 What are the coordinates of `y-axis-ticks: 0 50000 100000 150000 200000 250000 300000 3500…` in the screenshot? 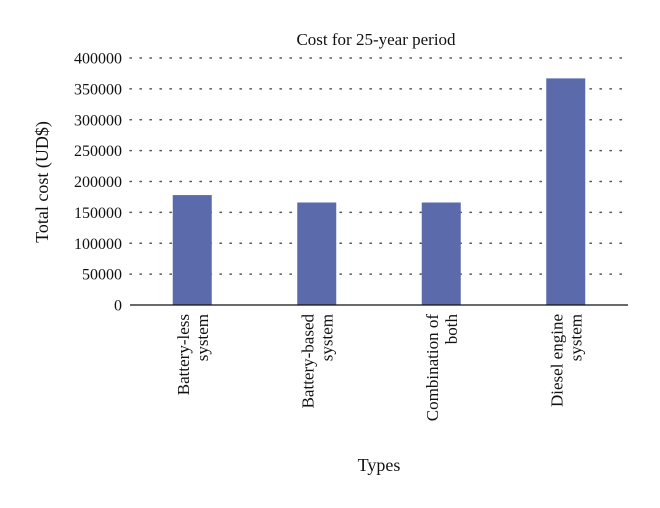 It's located at (98, 183).